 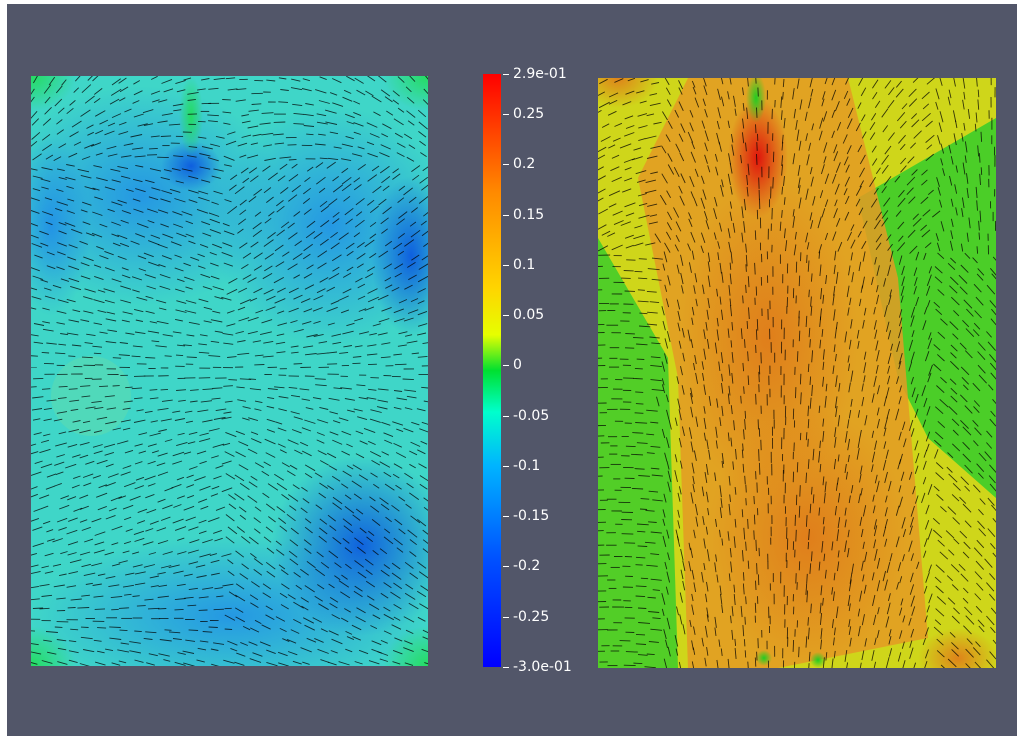 I want to click on colorbar-label: 2.9e-01, so click(x=540, y=74).